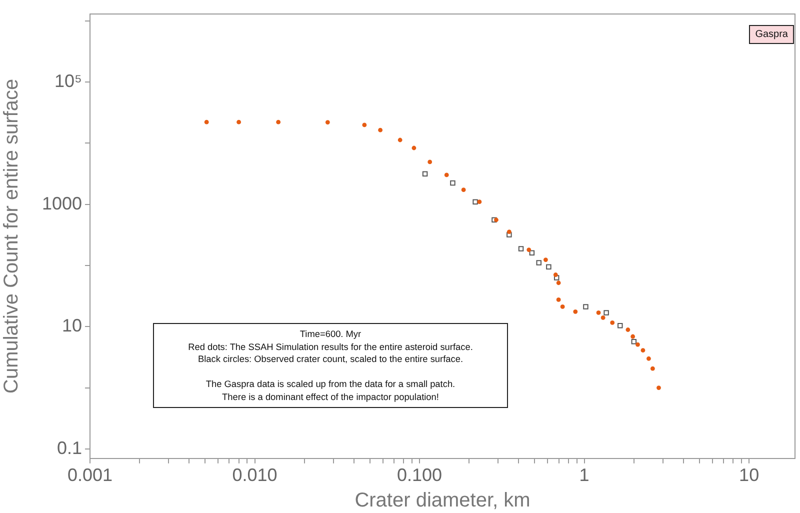 Image resolution: width=800 pixels, height=513 pixels. What do you see at coordinates (771, 34) in the screenshot?
I see `text: Gaspra` at bounding box center [771, 34].